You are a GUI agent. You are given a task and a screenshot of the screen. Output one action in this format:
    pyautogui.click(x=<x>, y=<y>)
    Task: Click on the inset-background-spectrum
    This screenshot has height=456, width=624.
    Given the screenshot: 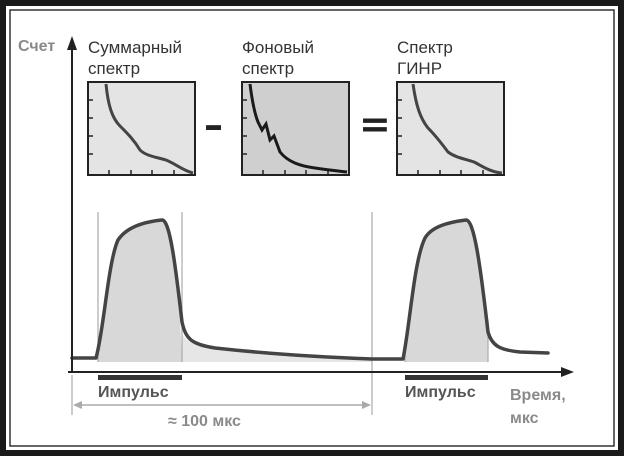 What is the action you would take?
    pyautogui.click(x=295, y=128)
    